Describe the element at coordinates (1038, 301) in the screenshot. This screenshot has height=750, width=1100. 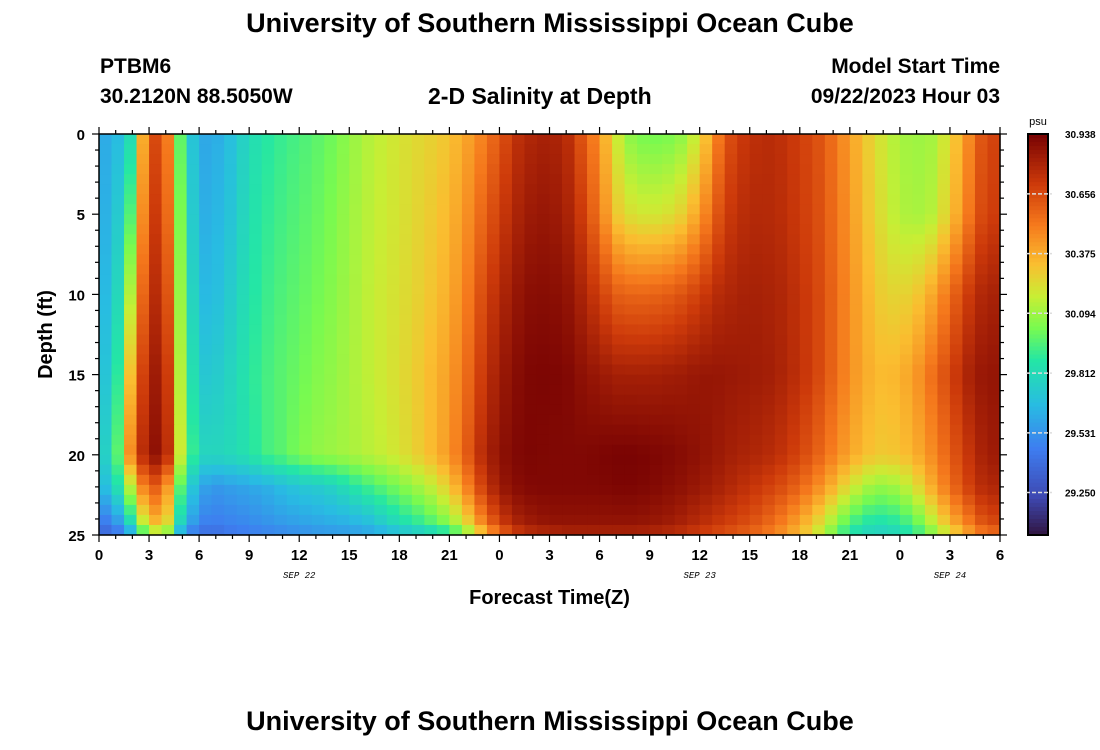
I see `colorbar-swatch` at that location.